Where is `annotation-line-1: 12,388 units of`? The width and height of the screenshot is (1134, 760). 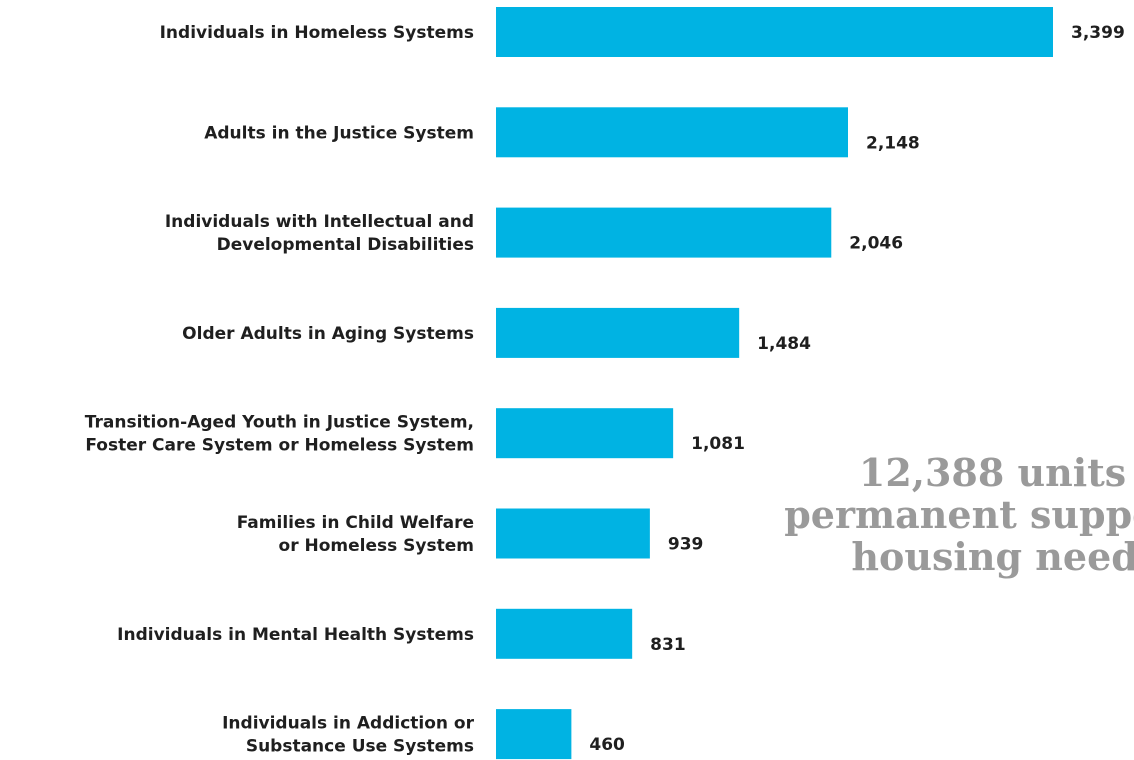 annotation-line-1: 12,388 units of is located at coordinates (996, 472).